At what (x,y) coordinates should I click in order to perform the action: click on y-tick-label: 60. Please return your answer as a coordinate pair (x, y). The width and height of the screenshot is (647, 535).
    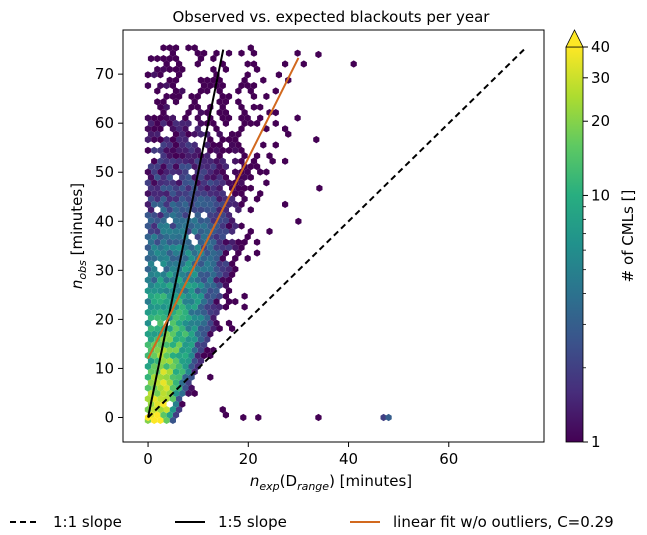
    Looking at the image, I should click on (104, 123).